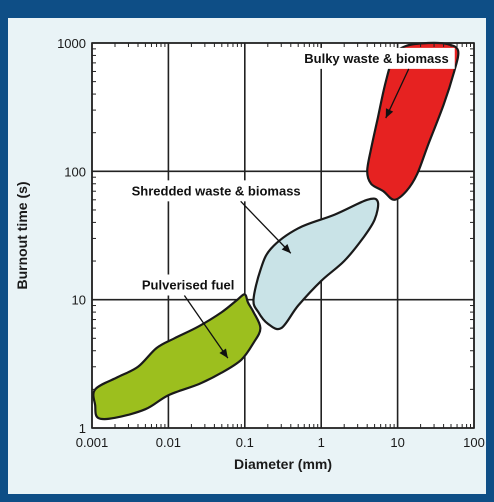 The height and width of the screenshot is (502, 494). I want to click on region-label-text: Bulky waste & biomass, so click(376, 58).